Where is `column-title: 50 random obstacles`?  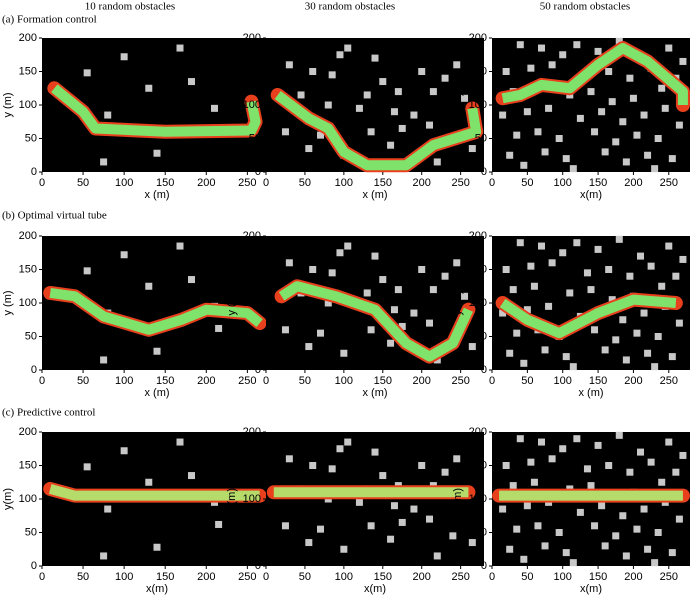 column-title: 50 random obstacles is located at coordinates (585, 7).